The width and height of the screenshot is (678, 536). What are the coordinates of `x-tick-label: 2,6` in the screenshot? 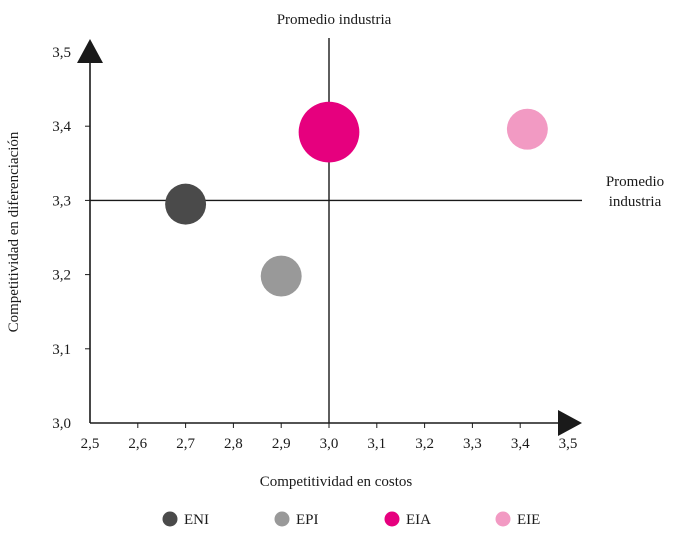 It's located at (137, 444).